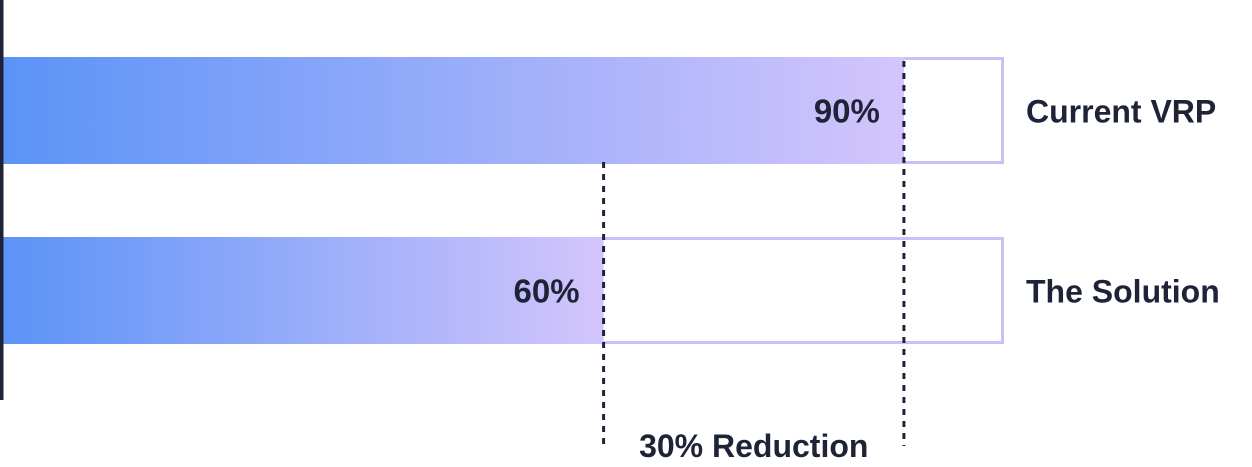 This screenshot has width=1252, height=467. I want to click on category-label-the-solution: The Solution, so click(1123, 292).